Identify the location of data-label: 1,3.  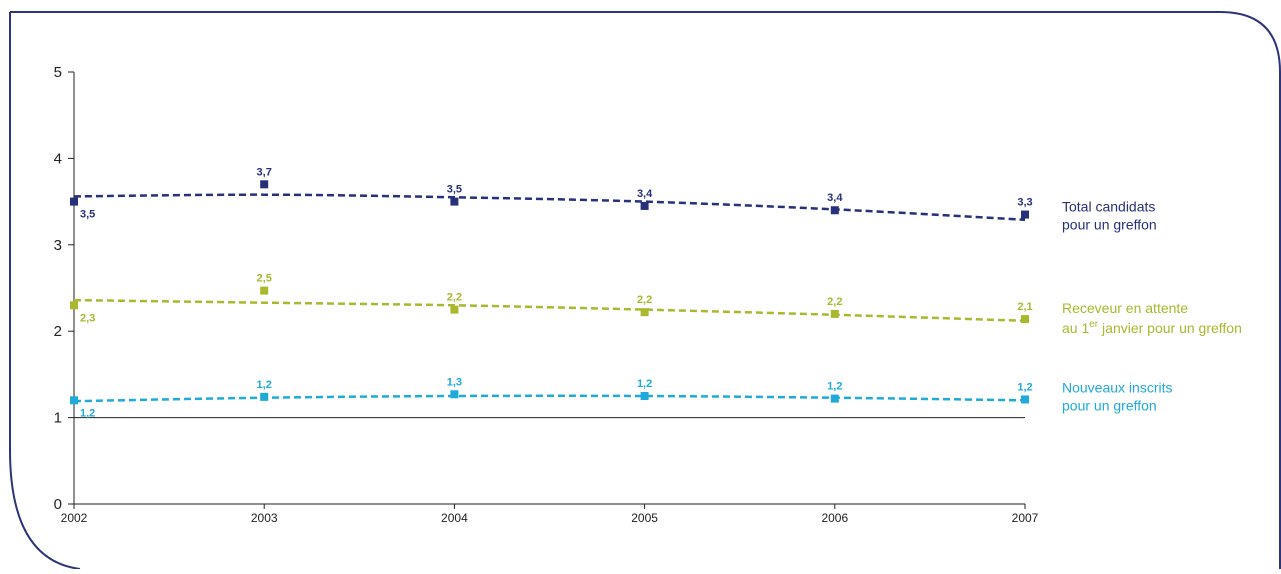
(454, 382).